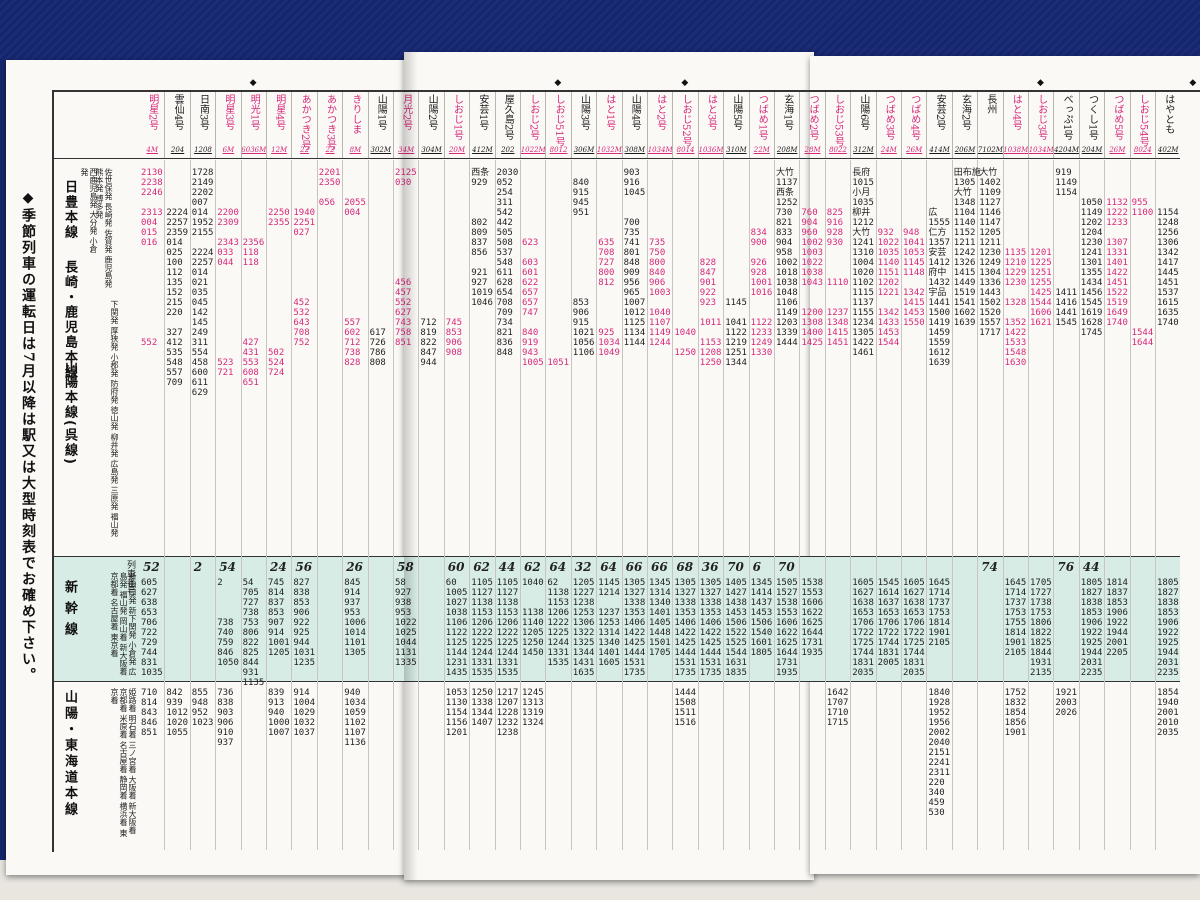 This screenshot has height=900, width=1200. What do you see at coordinates (431, 150) in the screenshot?
I see `train-number: 304M` at bounding box center [431, 150].